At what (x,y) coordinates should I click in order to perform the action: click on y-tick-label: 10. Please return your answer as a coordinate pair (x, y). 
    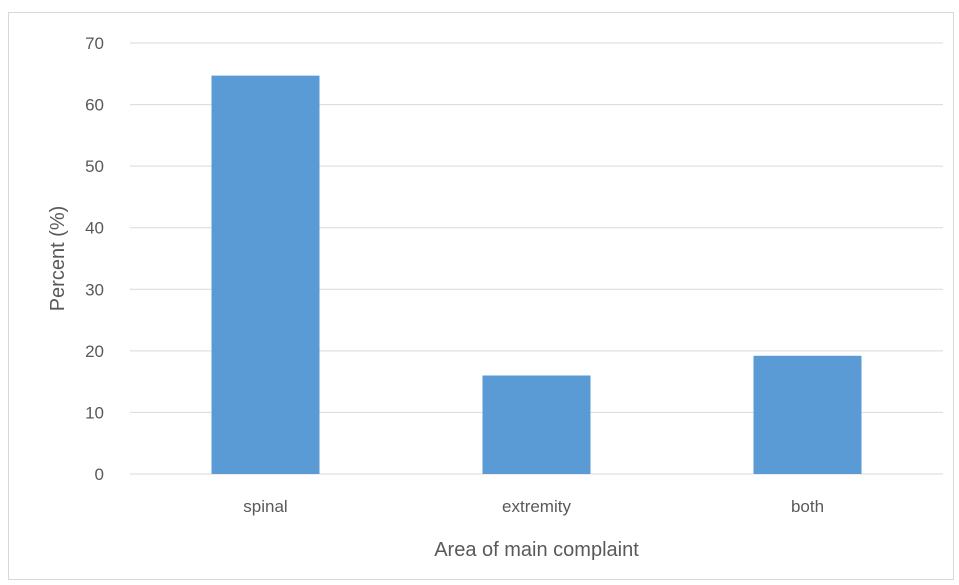
    Looking at the image, I should click on (94, 412).